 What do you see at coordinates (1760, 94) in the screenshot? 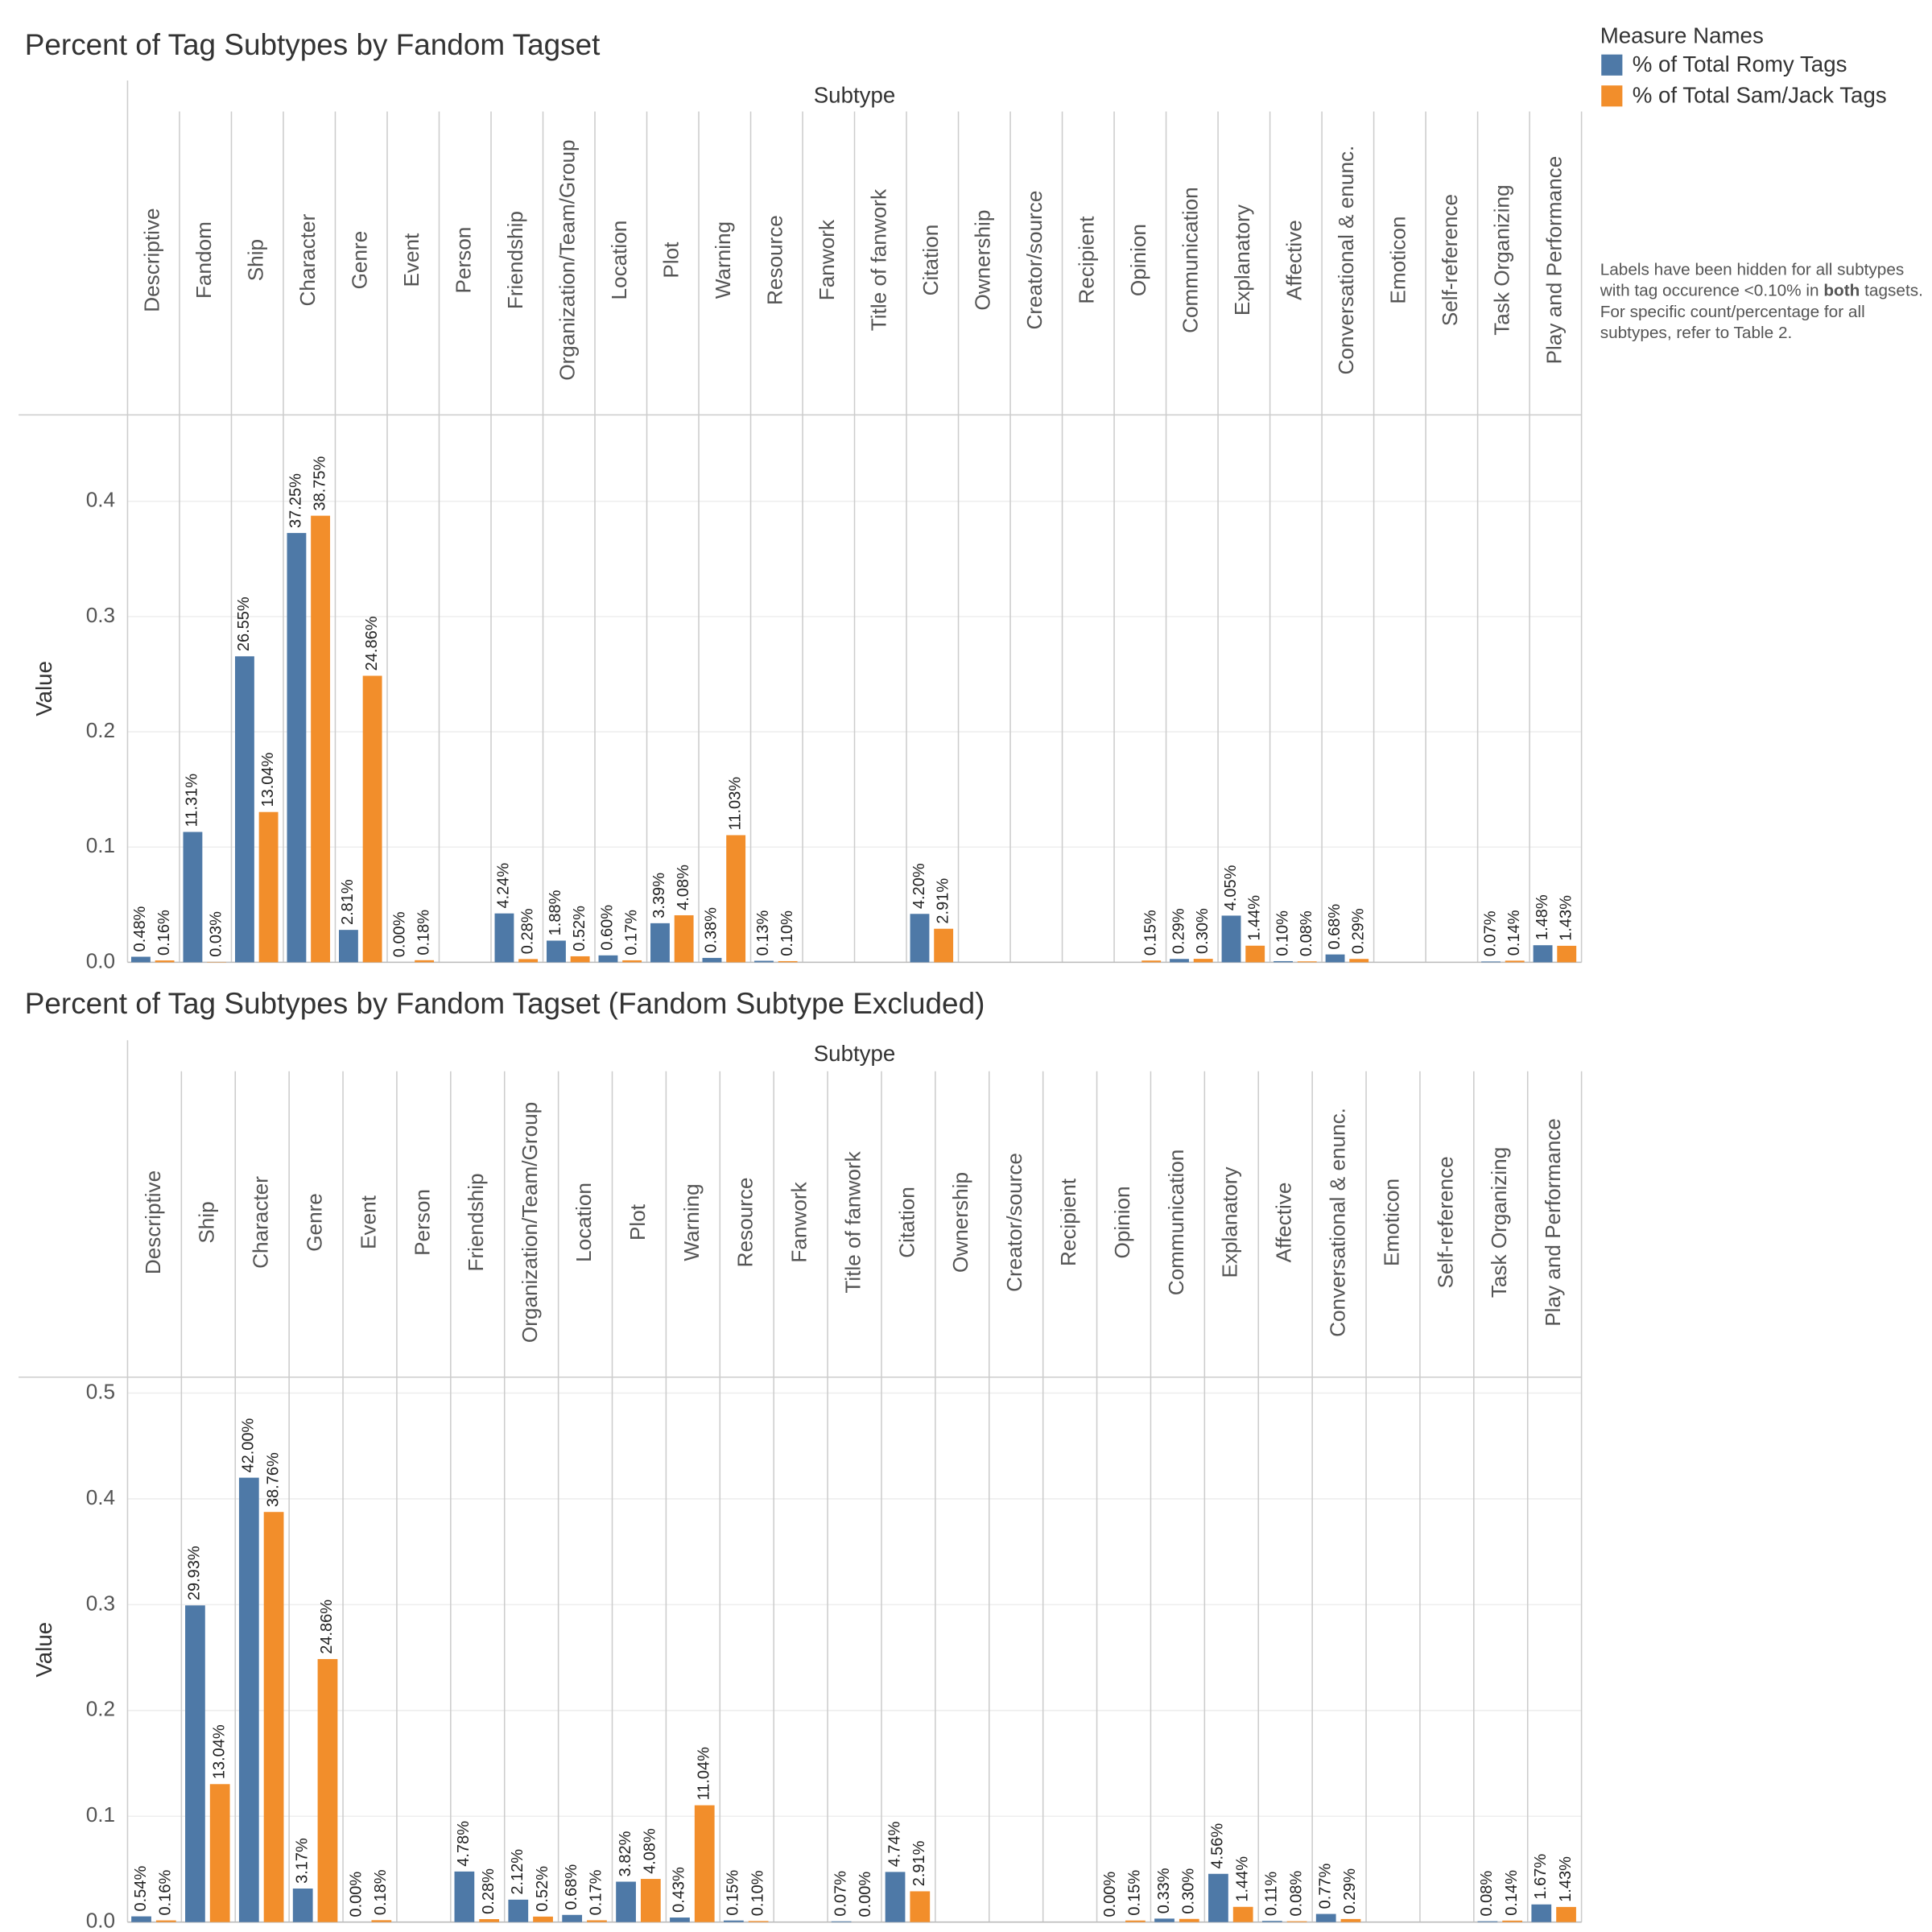
I see `legend-label: % of Total Sam/Jack Tags` at bounding box center [1760, 94].